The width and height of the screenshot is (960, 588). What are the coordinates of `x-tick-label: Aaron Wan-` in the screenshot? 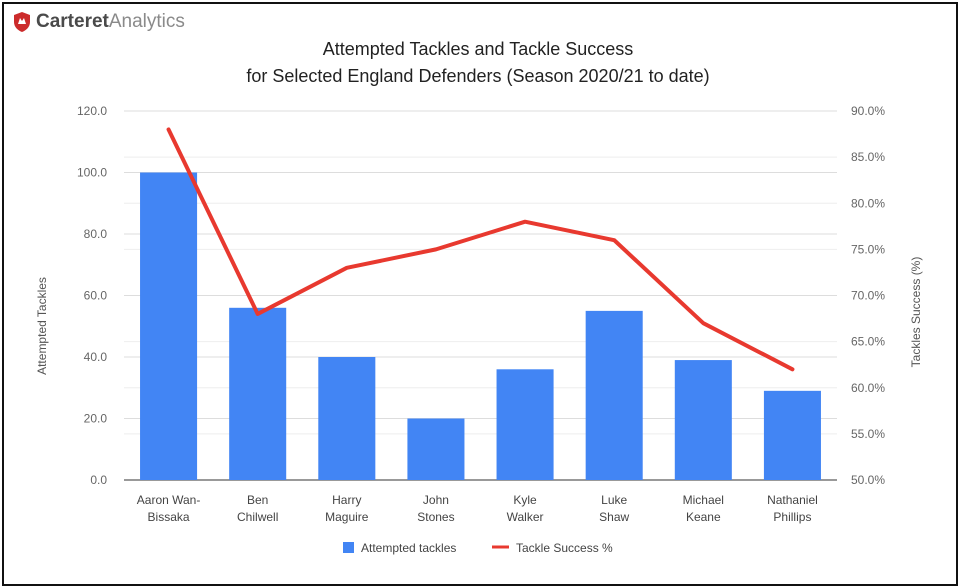 It's located at (169, 500).